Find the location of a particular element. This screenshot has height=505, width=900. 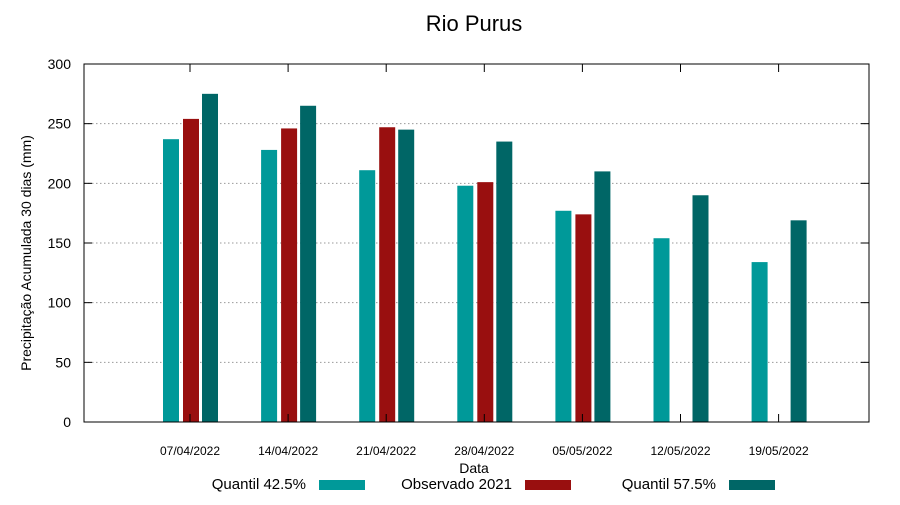

legend: Quantil 42.5% Observado 2021 Quantil 57.5% is located at coordinates (493, 484).